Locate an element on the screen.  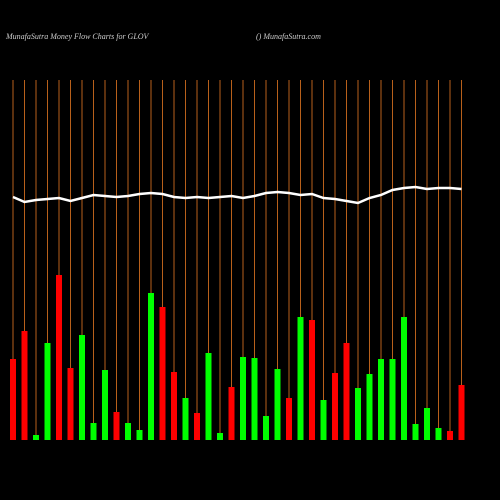
chart-subtitle: () MunafaSutra.com is located at coordinates (288, 36).